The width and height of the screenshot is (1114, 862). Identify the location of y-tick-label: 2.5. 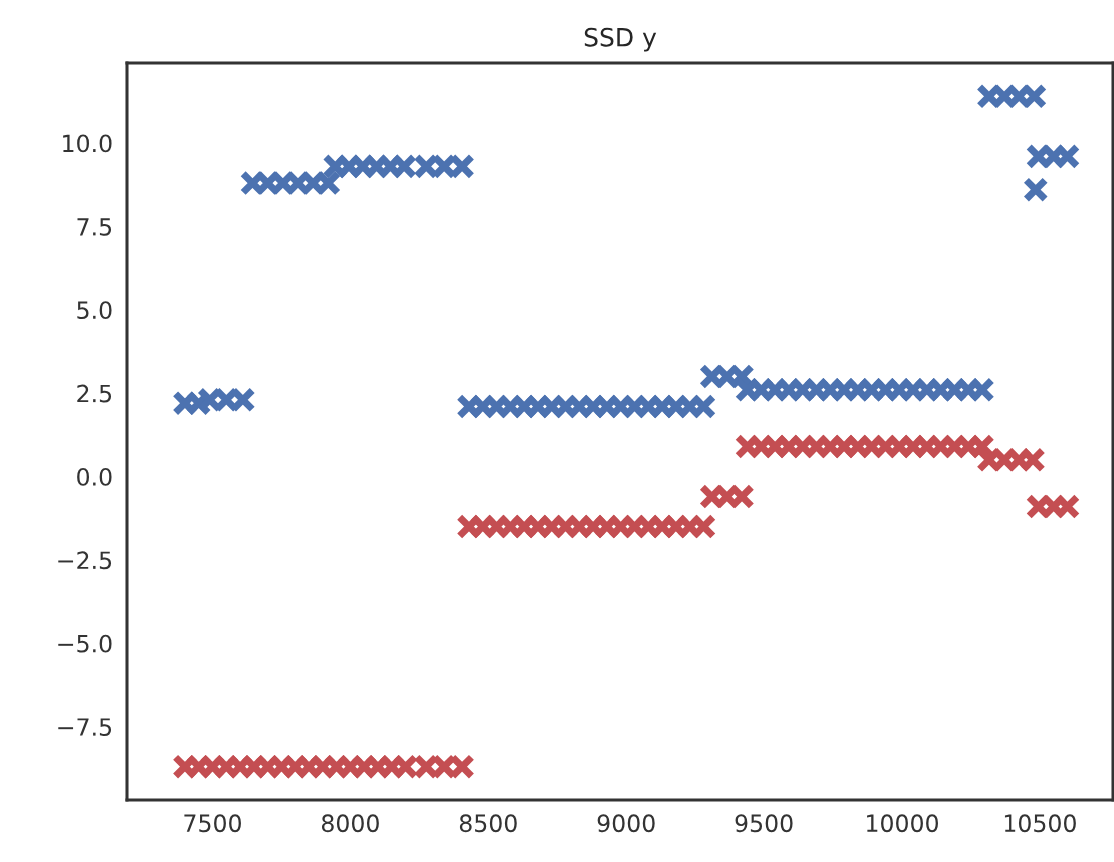
(94, 393).